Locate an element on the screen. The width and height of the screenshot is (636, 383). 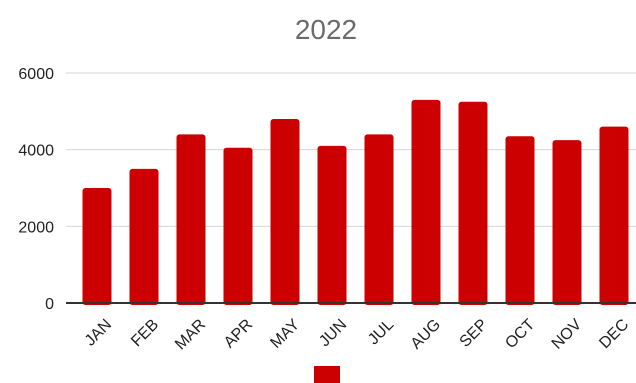
x-axis-tick-labels: JAN FEB MAR APR MAY JUN JUL AUG SEP OCT NOV DEC is located at coordinates (357, 334).